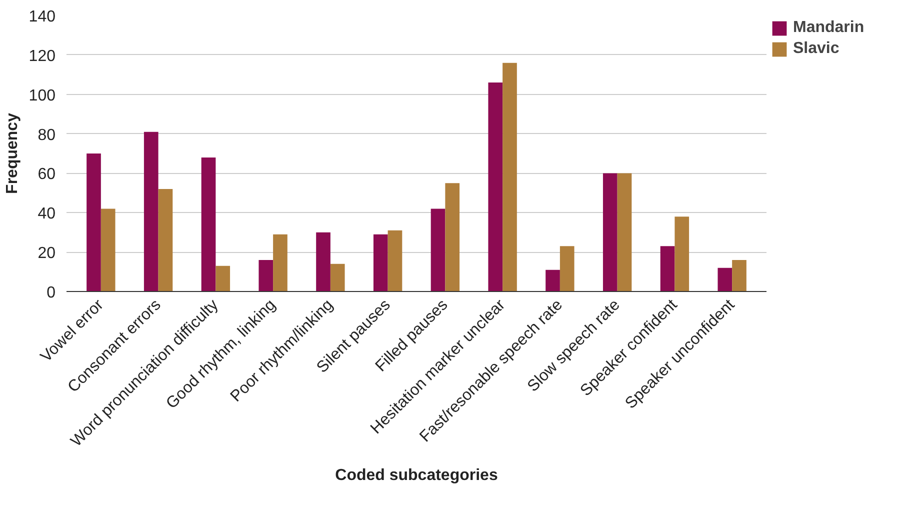  Describe the element at coordinates (828, 28) in the screenshot. I see `legend-label: Mandarin` at that location.